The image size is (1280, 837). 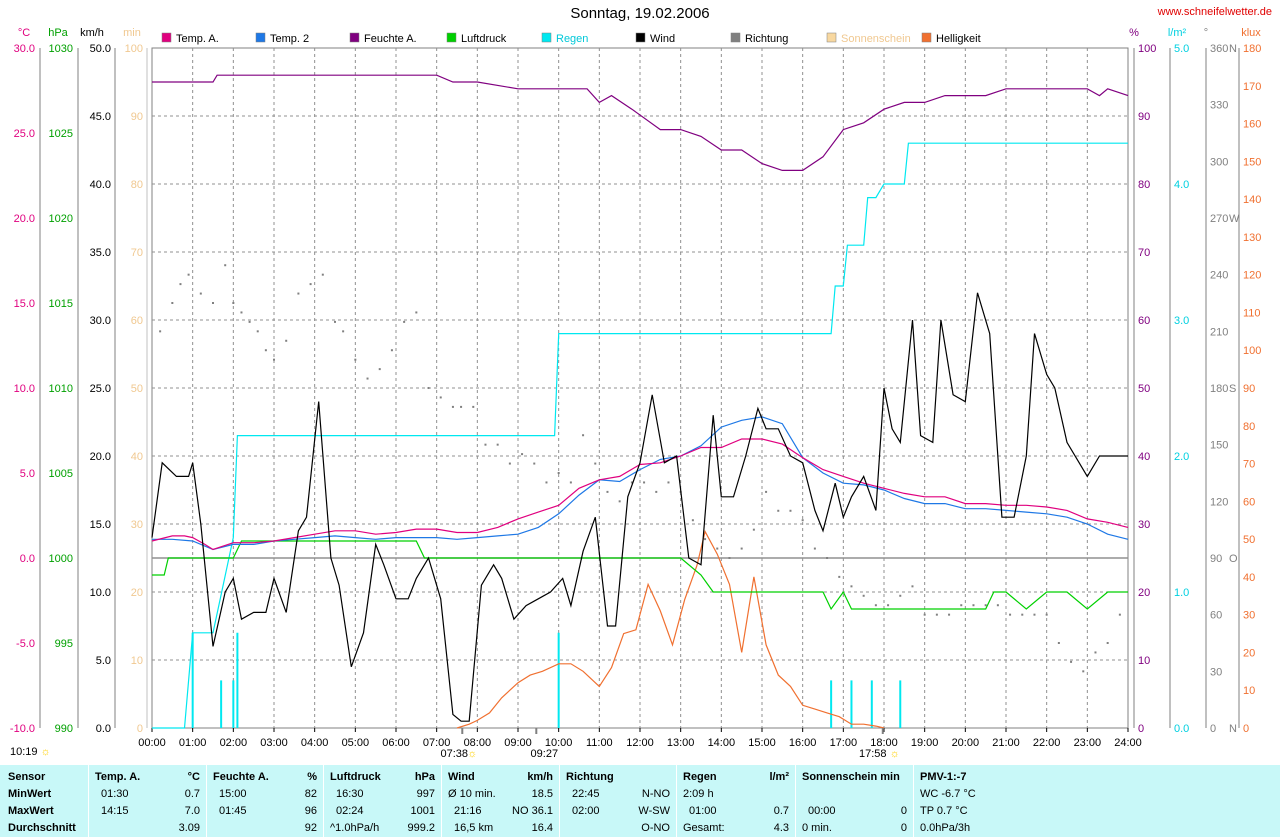 I want to click on x-tick-label: 12:00, so click(x=640, y=743).